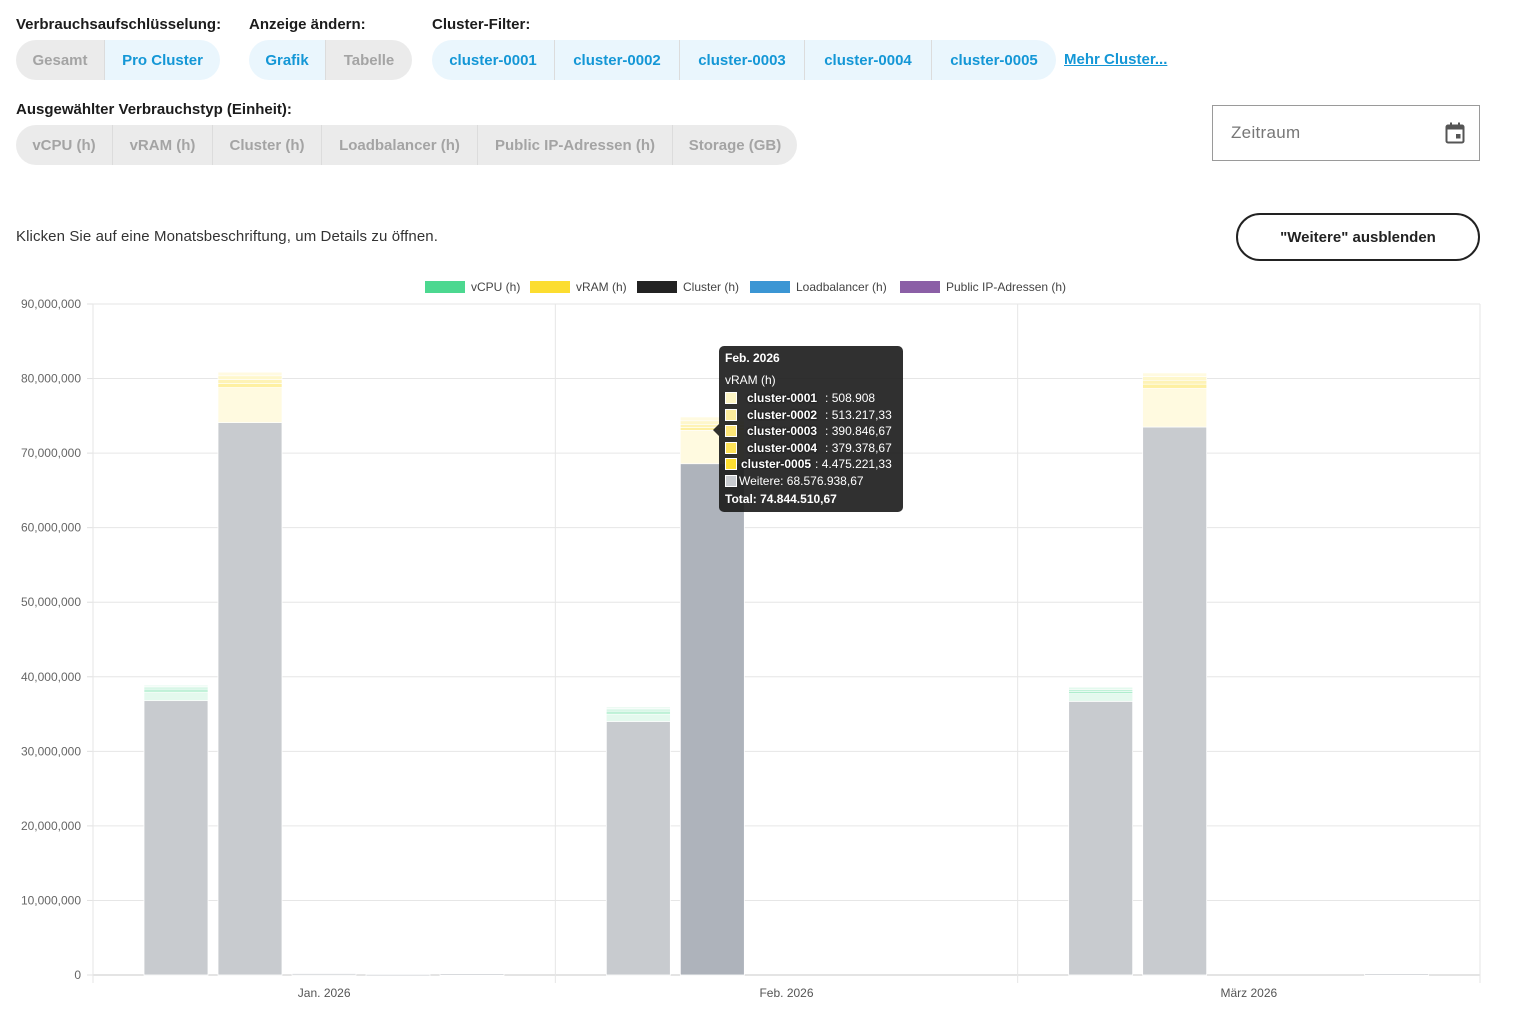  I want to click on legend-item: Loadbalancer (h), so click(818, 287).